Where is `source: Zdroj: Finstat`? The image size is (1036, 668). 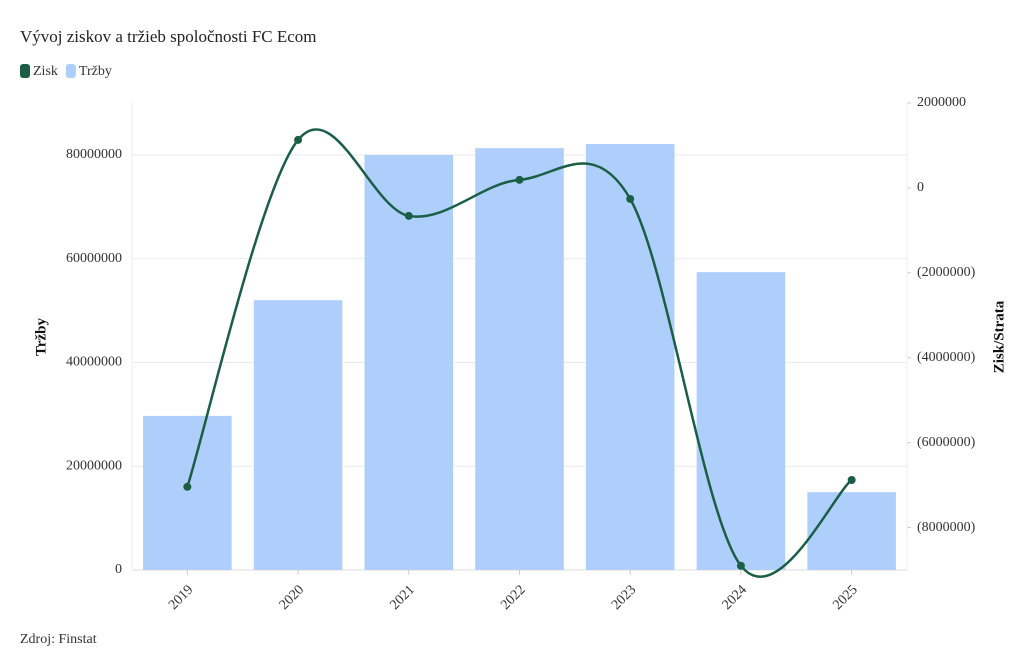
source: Zdroj: Finstat is located at coordinates (58, 639).